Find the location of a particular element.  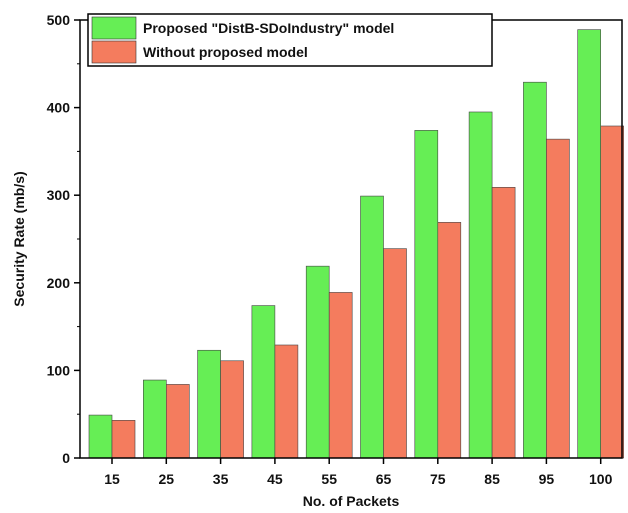

x-tick-label: 95 is located at coordinates (547, 479).